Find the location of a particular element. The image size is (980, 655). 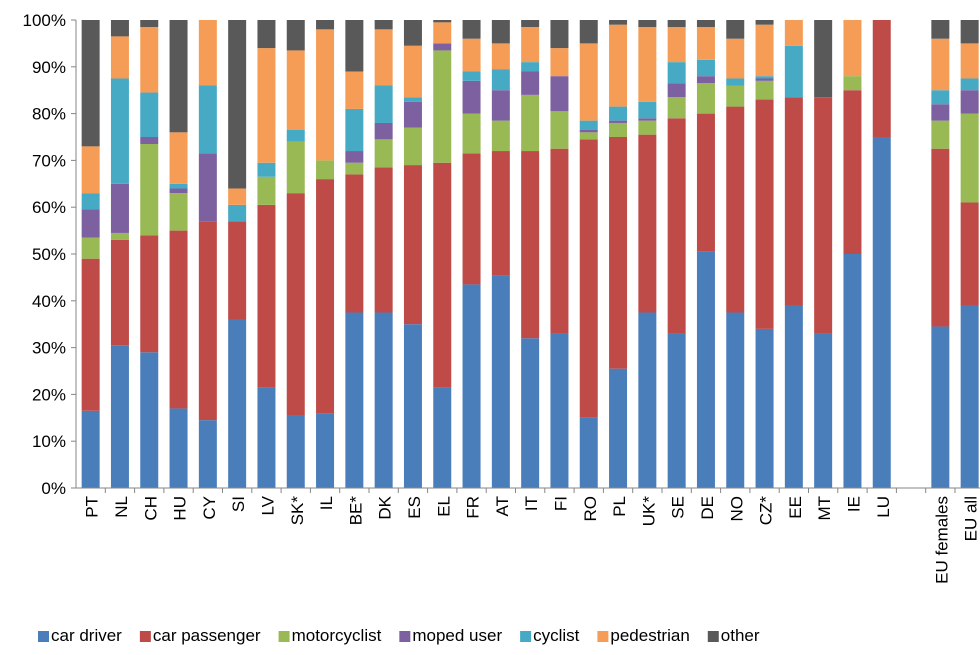

x-tick-label: SK* is located at coordinates (297, 511).